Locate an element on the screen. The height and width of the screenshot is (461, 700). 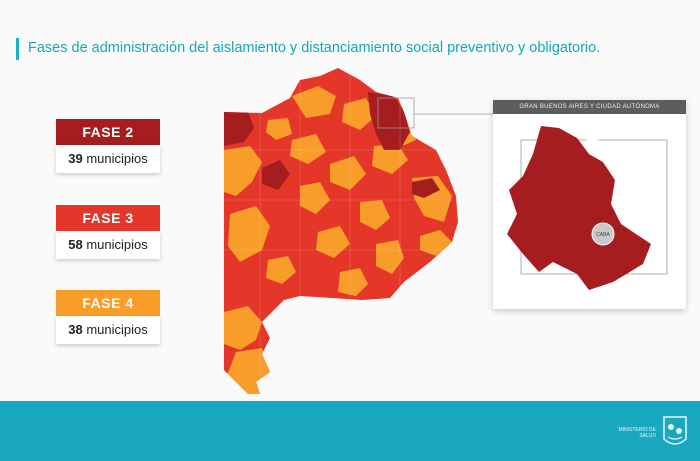
gba-river-edge is located at coordinates (605, 157).